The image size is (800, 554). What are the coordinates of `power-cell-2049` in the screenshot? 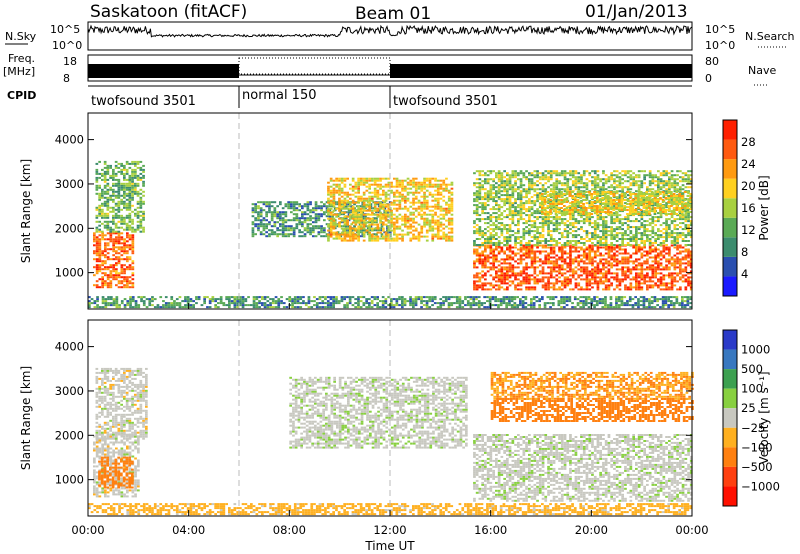 It's located at (387, 216).